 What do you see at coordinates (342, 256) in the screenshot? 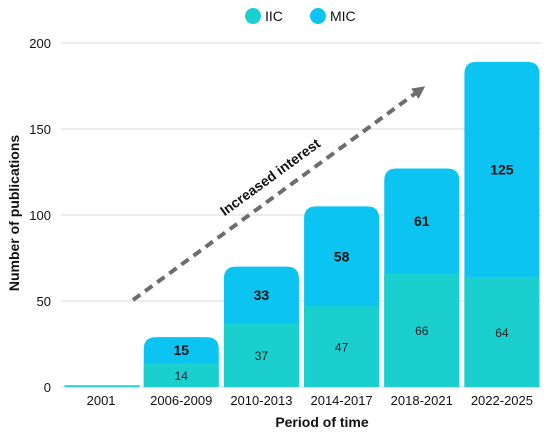
I see `data-label-mic: 58` at bounding box center [342, 256].